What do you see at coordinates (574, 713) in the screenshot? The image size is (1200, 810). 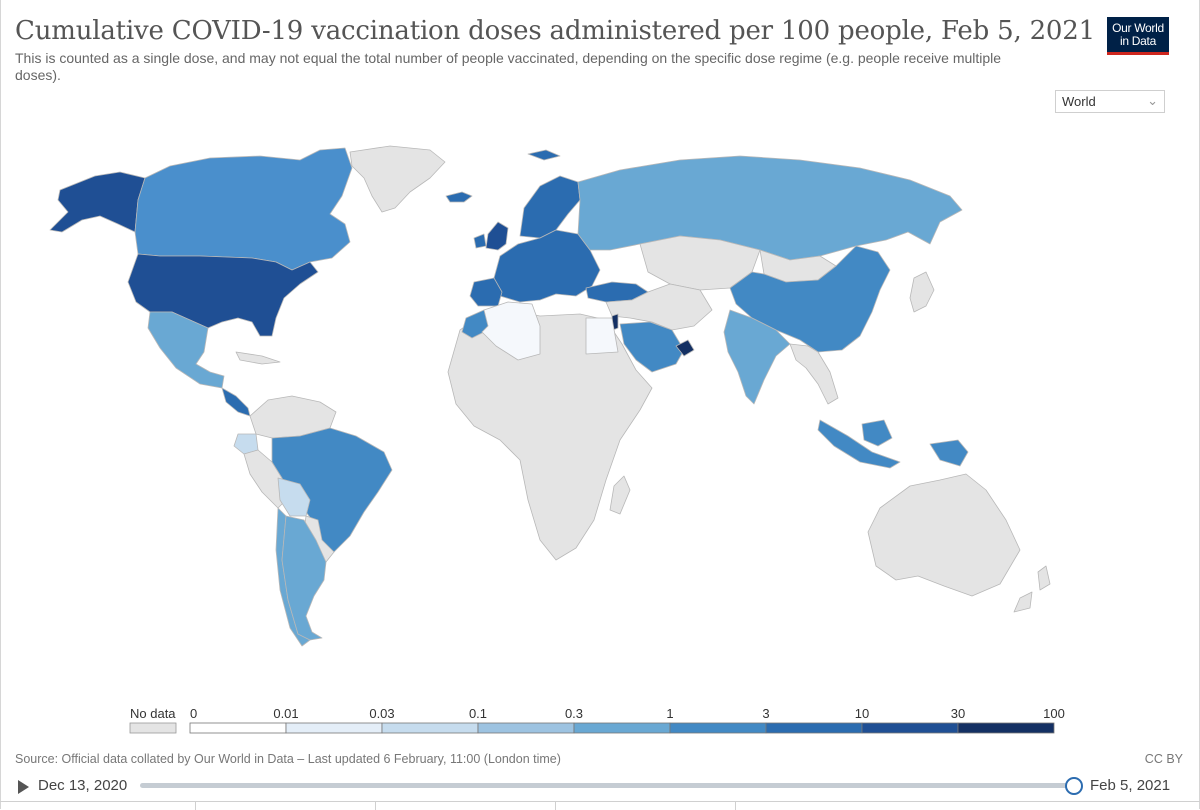 I see `legend-tick-label-4: 0.3` at bounding box center [574, 713].